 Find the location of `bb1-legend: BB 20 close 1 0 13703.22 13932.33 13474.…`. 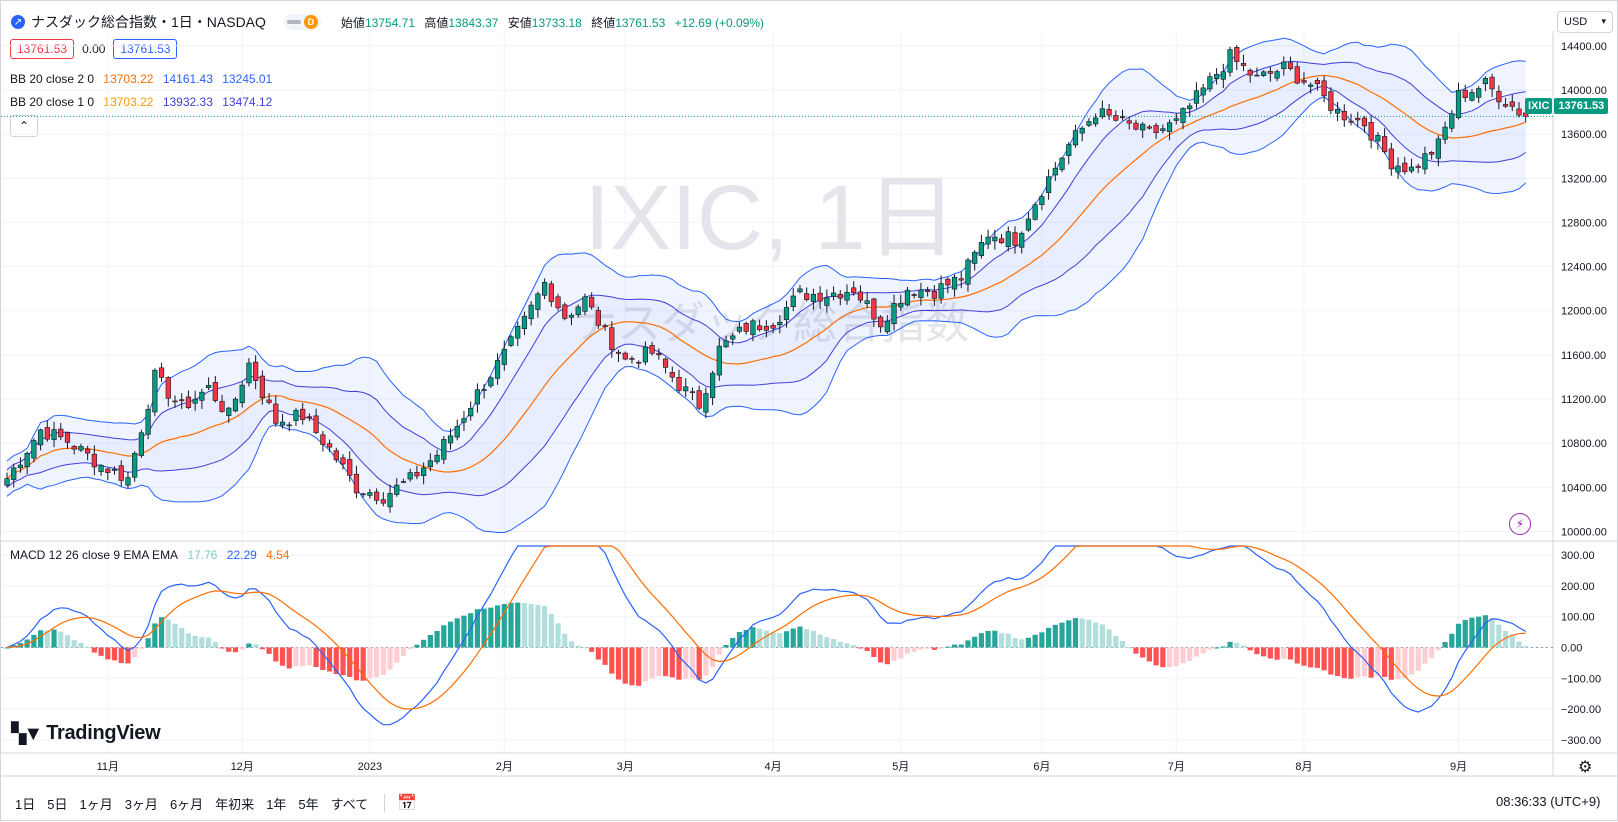

bb1-legend: BB 20 close 1 0 13703.22 13932.33 13474.… is located at coordinates (144, 102).